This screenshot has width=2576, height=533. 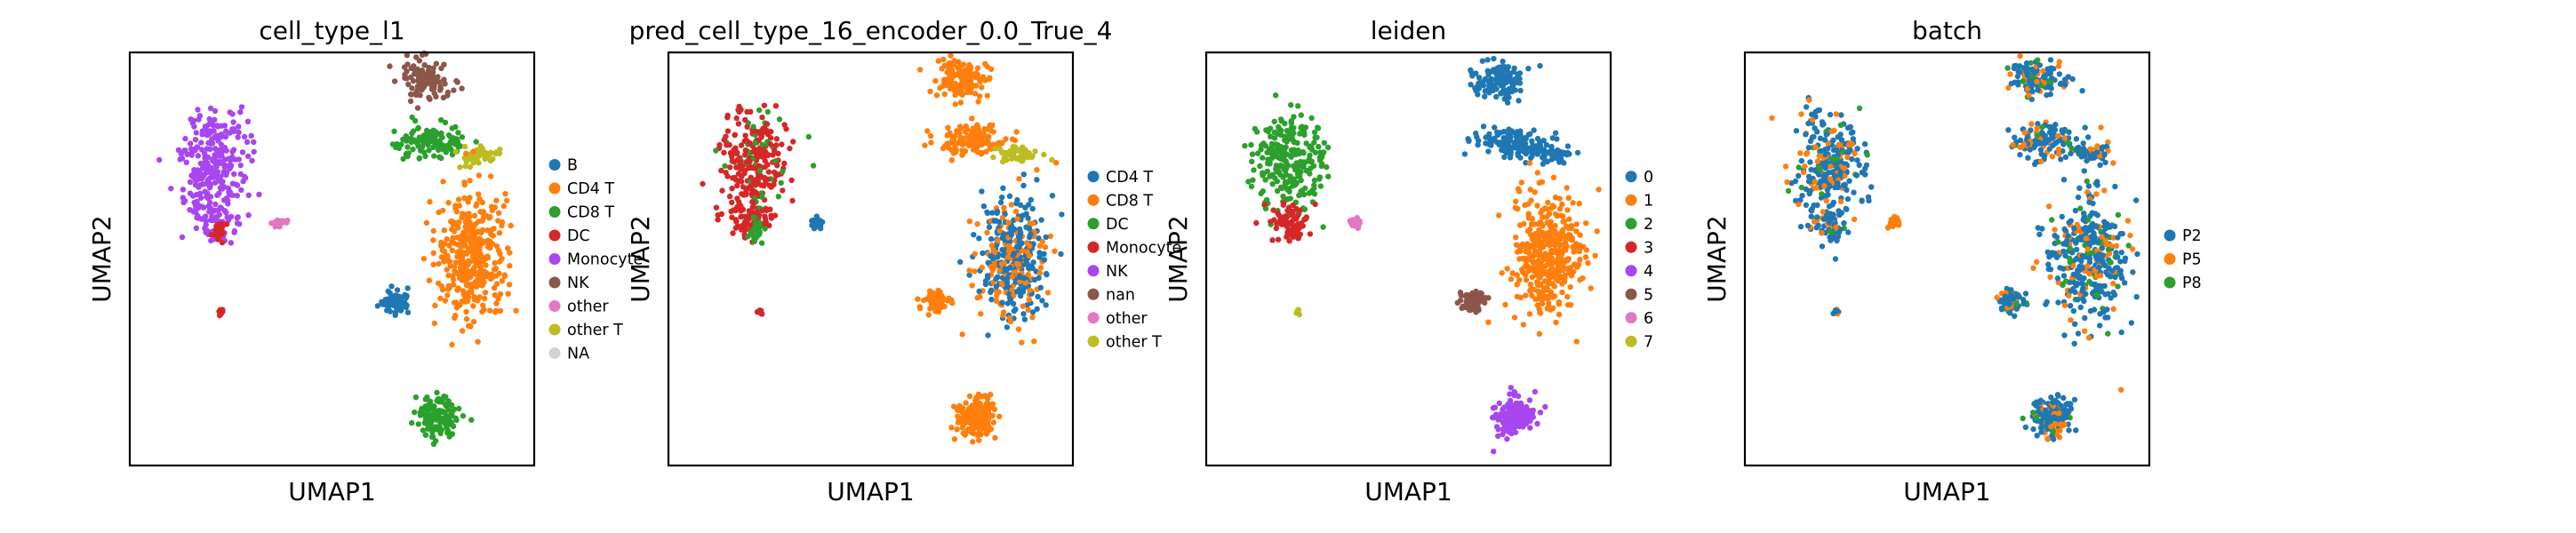 I want to click on legend-label: 0, so click(x=1648, y=178).